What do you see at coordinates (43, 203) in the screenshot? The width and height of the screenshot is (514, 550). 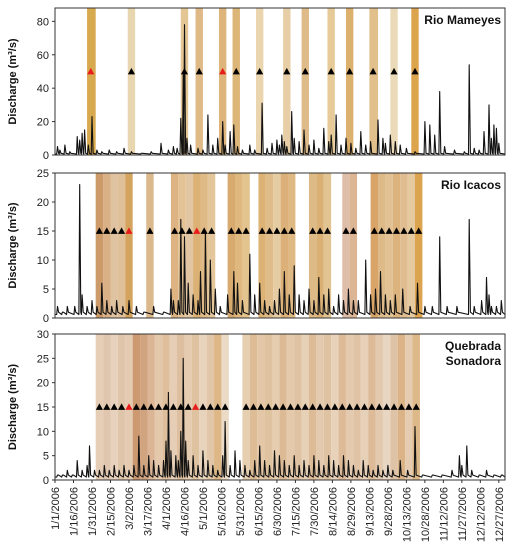 I see `y-tick-label: 20` at bounding box center [43, 203].